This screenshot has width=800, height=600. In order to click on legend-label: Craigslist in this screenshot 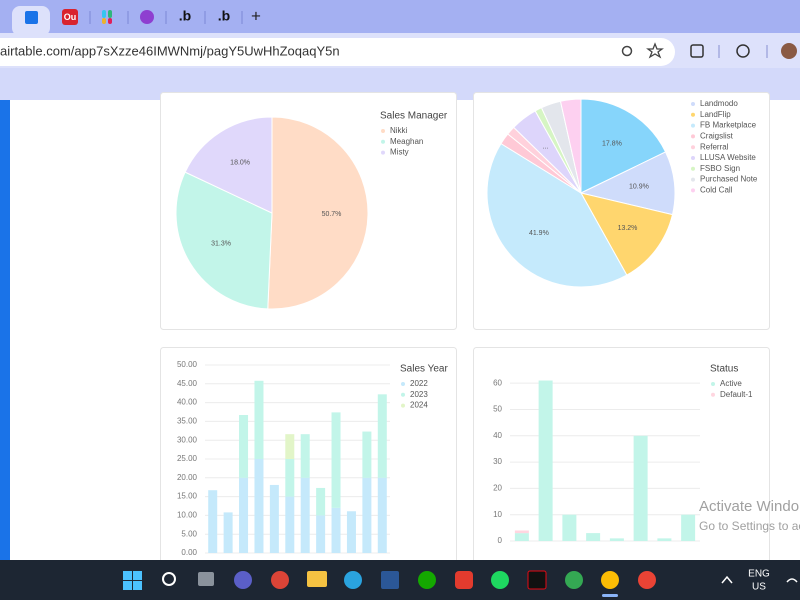, I will do `click(717, 136)`.